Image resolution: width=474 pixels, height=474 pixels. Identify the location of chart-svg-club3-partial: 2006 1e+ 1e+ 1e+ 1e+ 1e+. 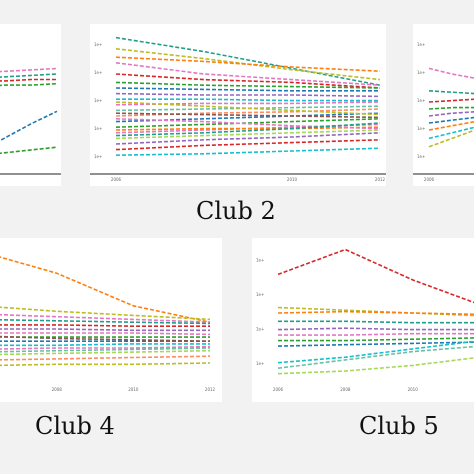
(443, 112).